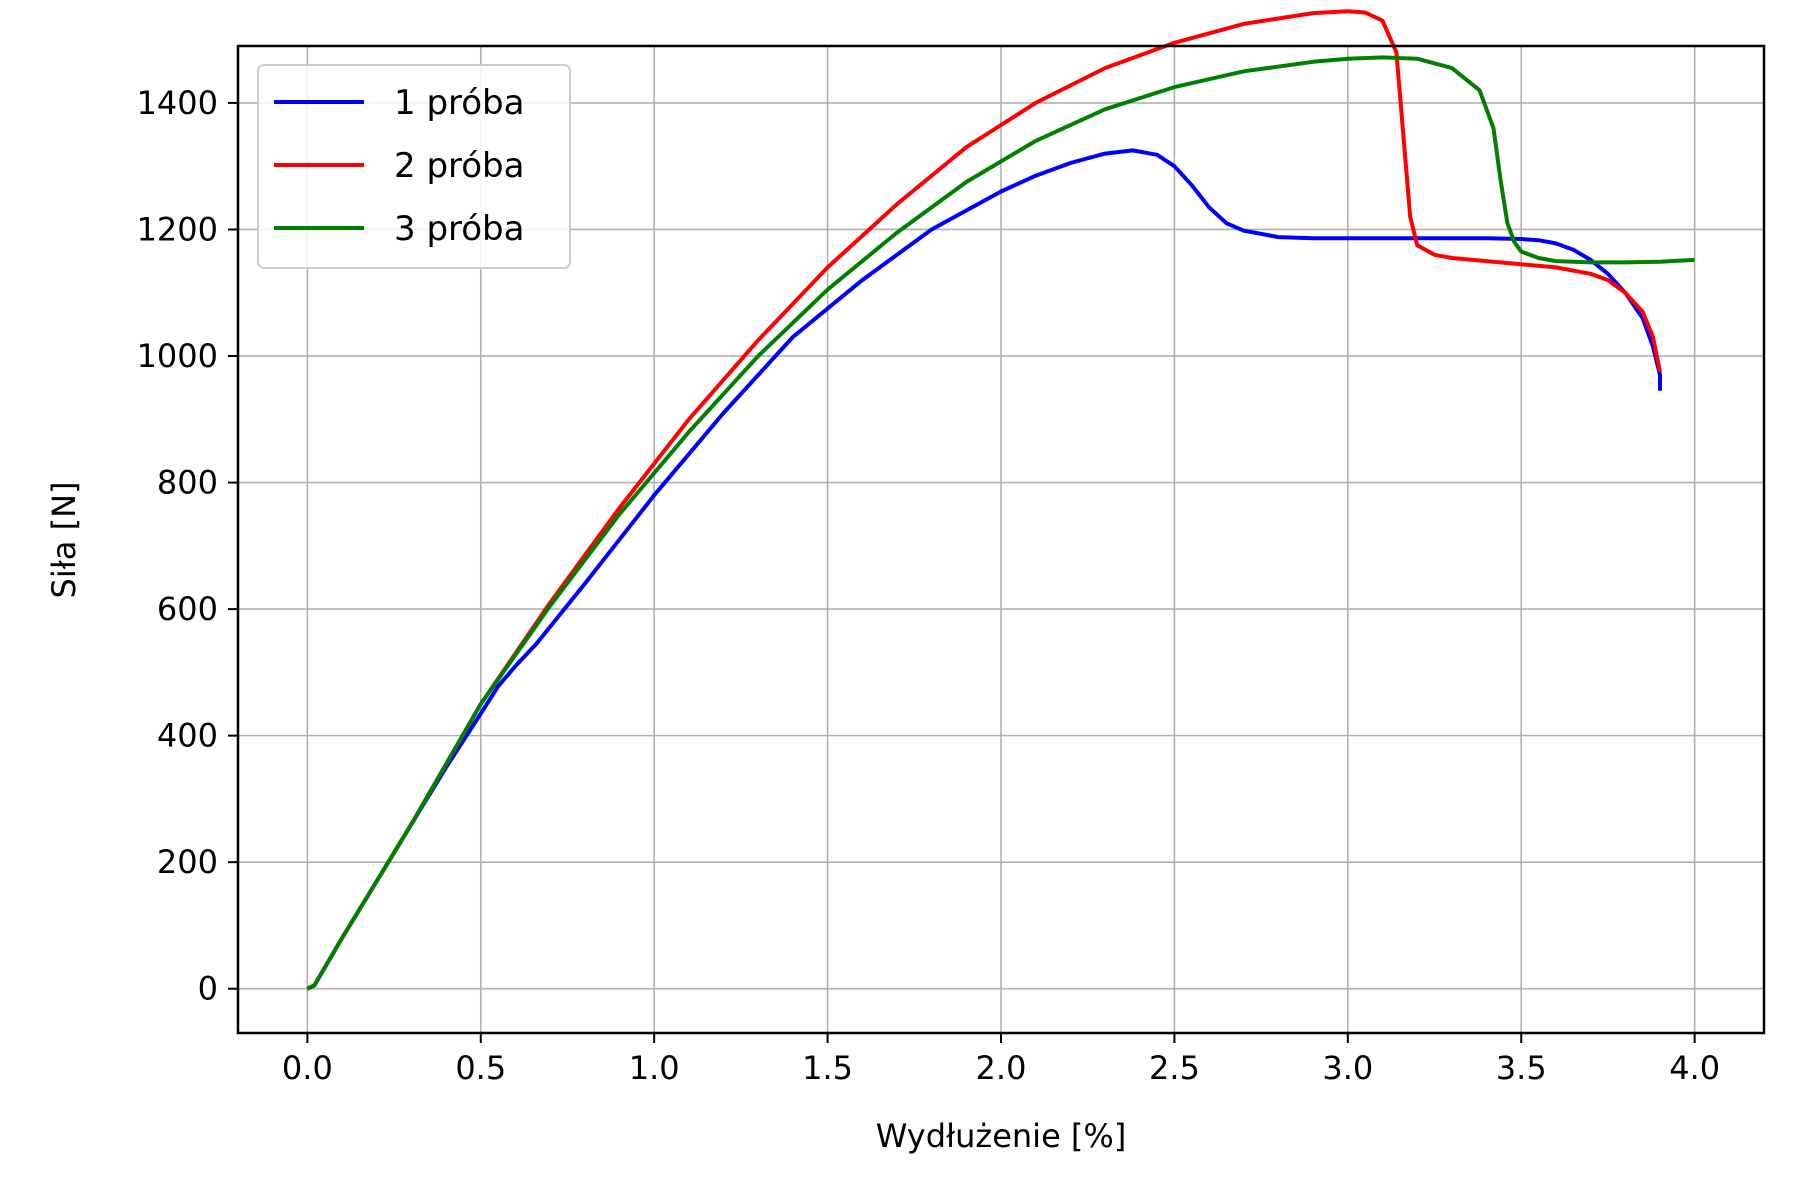 The width and height of the screenshot is (1801, 1200). Describe the element at coordinates (187, 609) in the screenshot. I see `y-tick-label: 600` at that location.